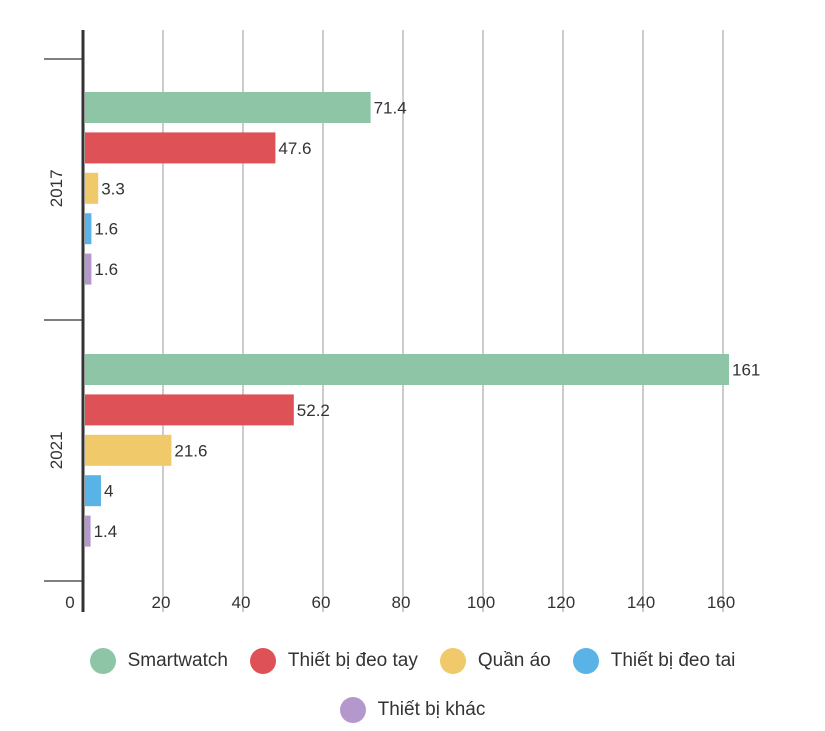 Image resolution: width=825 pixels, height=731 pixels. I want to click on category-label-2017: 2017, so click(56, 188).